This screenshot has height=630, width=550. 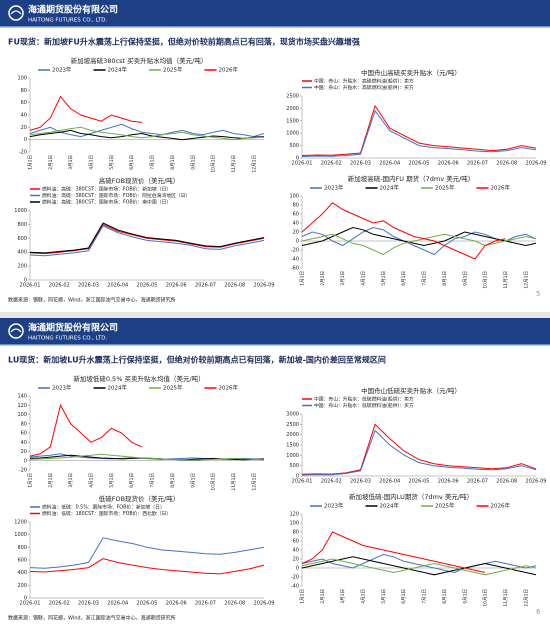 What do you see at coordinates (254, 164) in the screenshot?
I see `x-tick-label: 12月1日` at bounding box center [254, 164].